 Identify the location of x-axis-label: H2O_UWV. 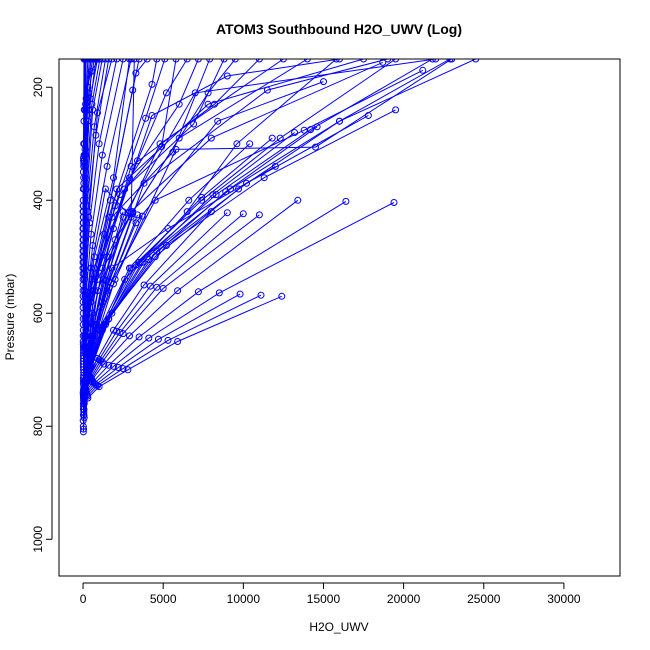
(338, 627).